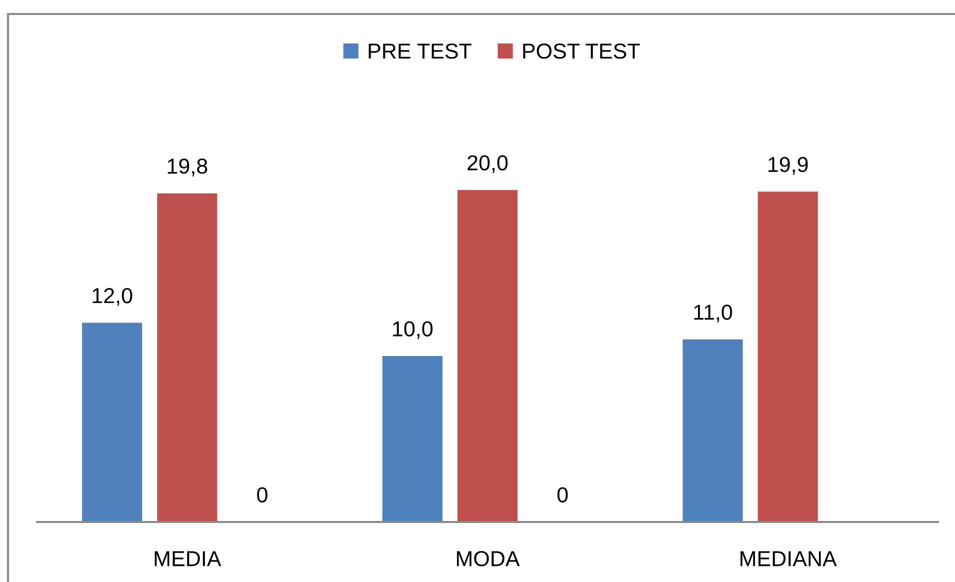 The height and width of the screenshot is (582, 955). What do you see at coordinates (488, 164) in the screenshot?
I see `data-label: 20,0` at bounding box center [488, 164].